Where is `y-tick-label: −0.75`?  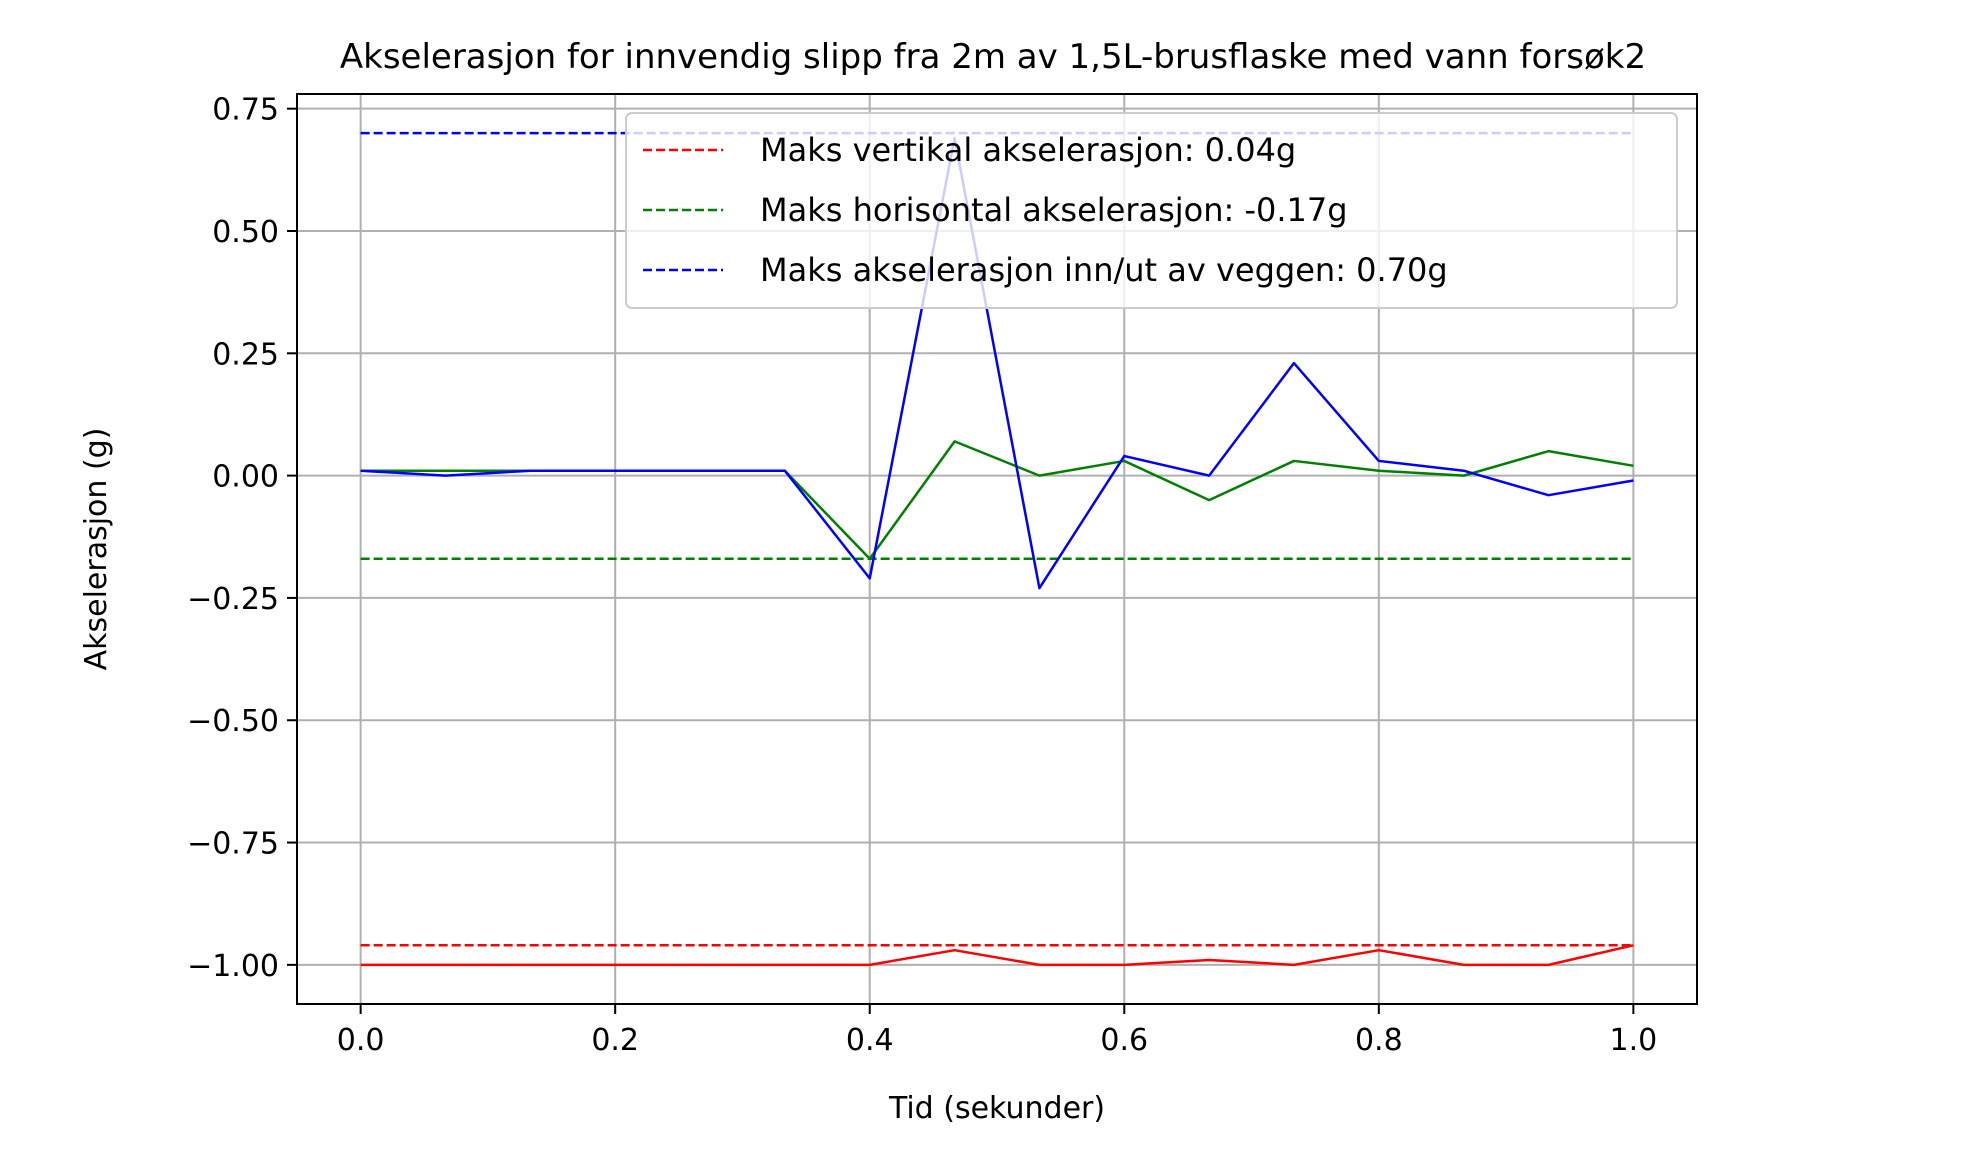 y-tick-label: −0.75 is located at coordinates (233, 844).